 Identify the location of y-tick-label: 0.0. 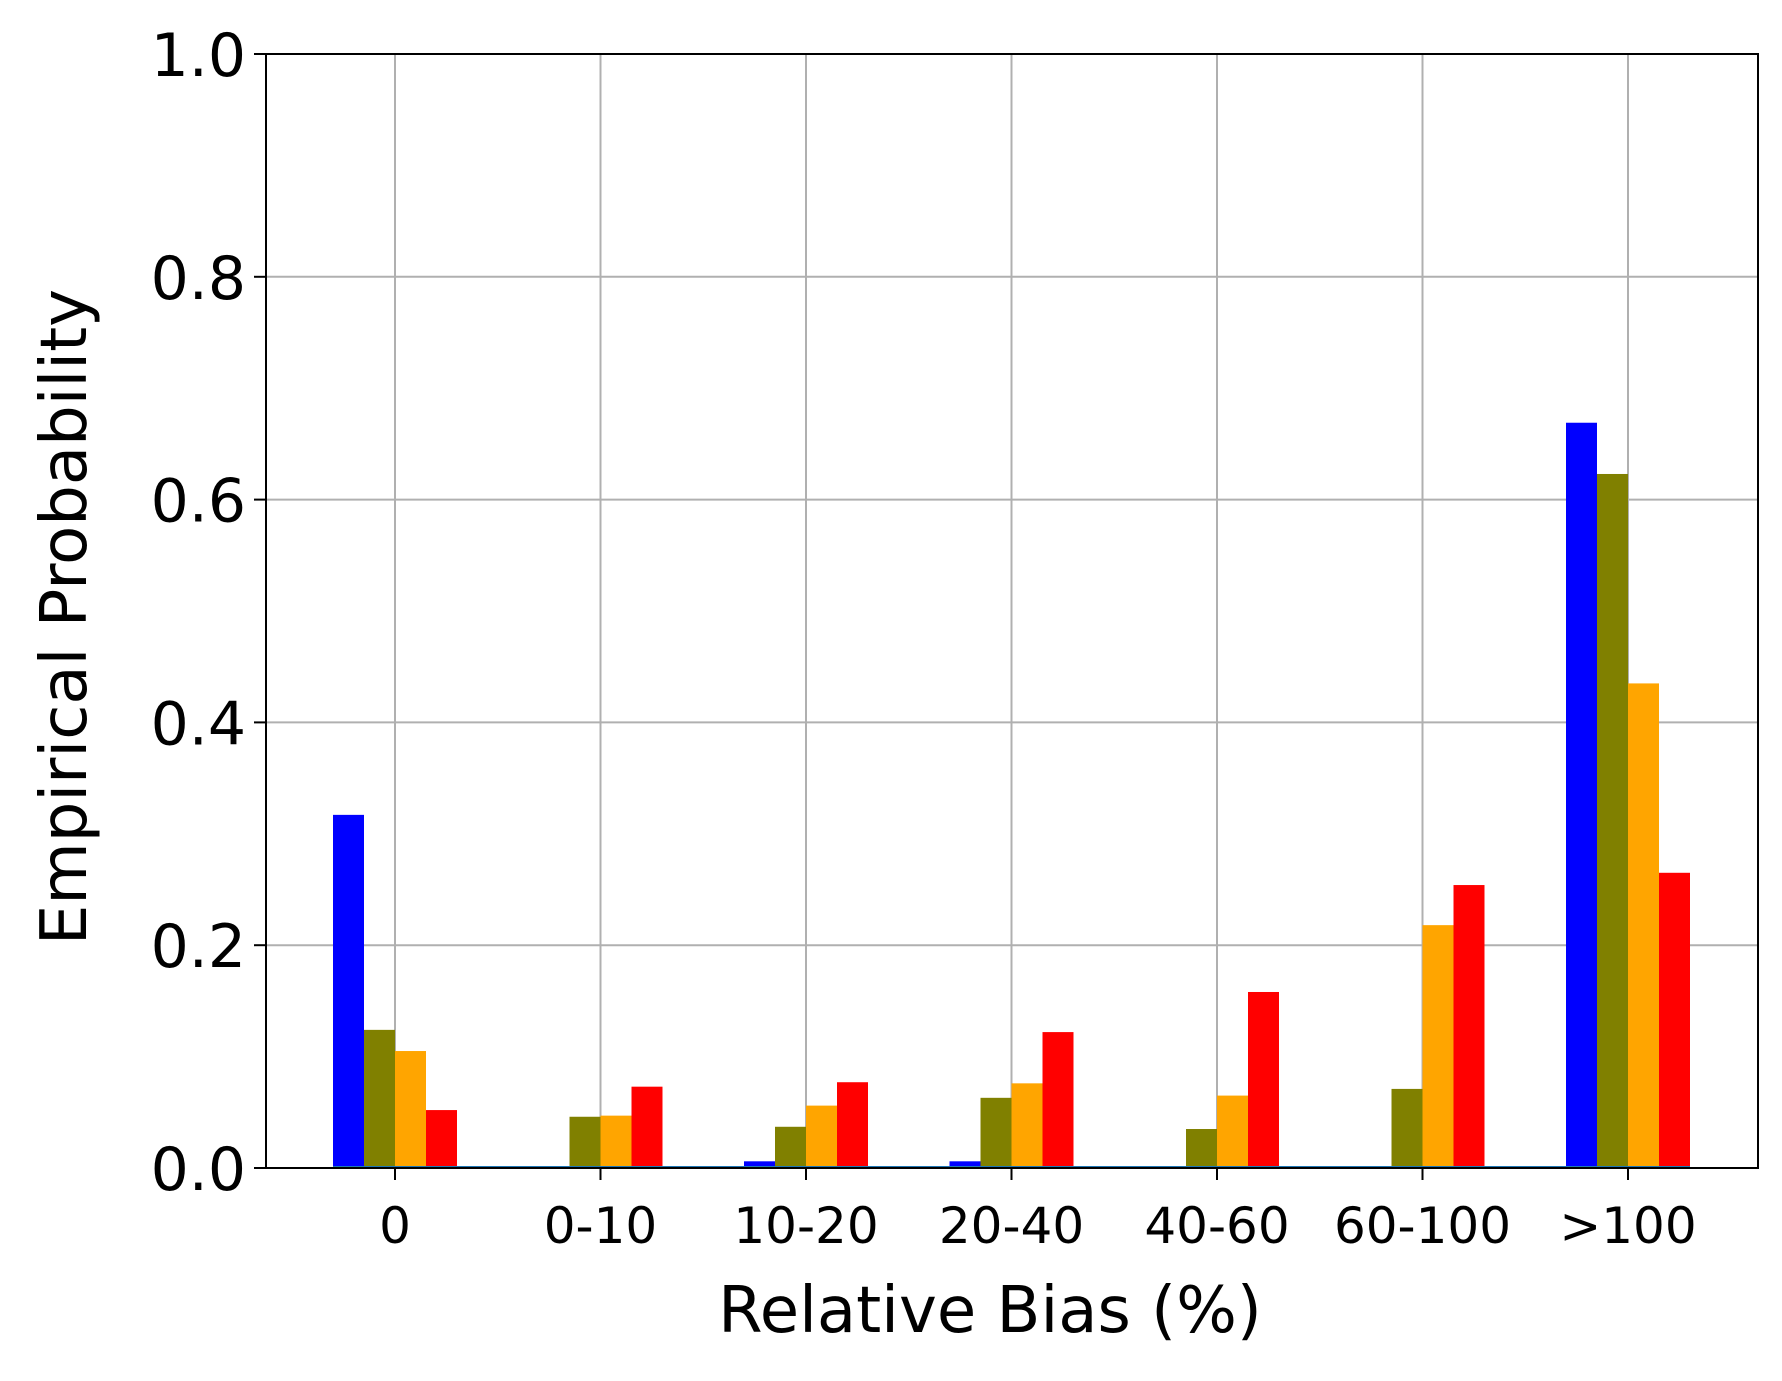
(198, 1170).